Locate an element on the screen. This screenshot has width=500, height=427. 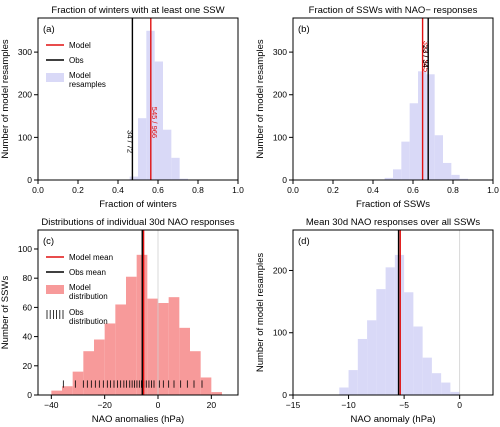
y-tick-label: 40 is located at coordinates (28, 337).